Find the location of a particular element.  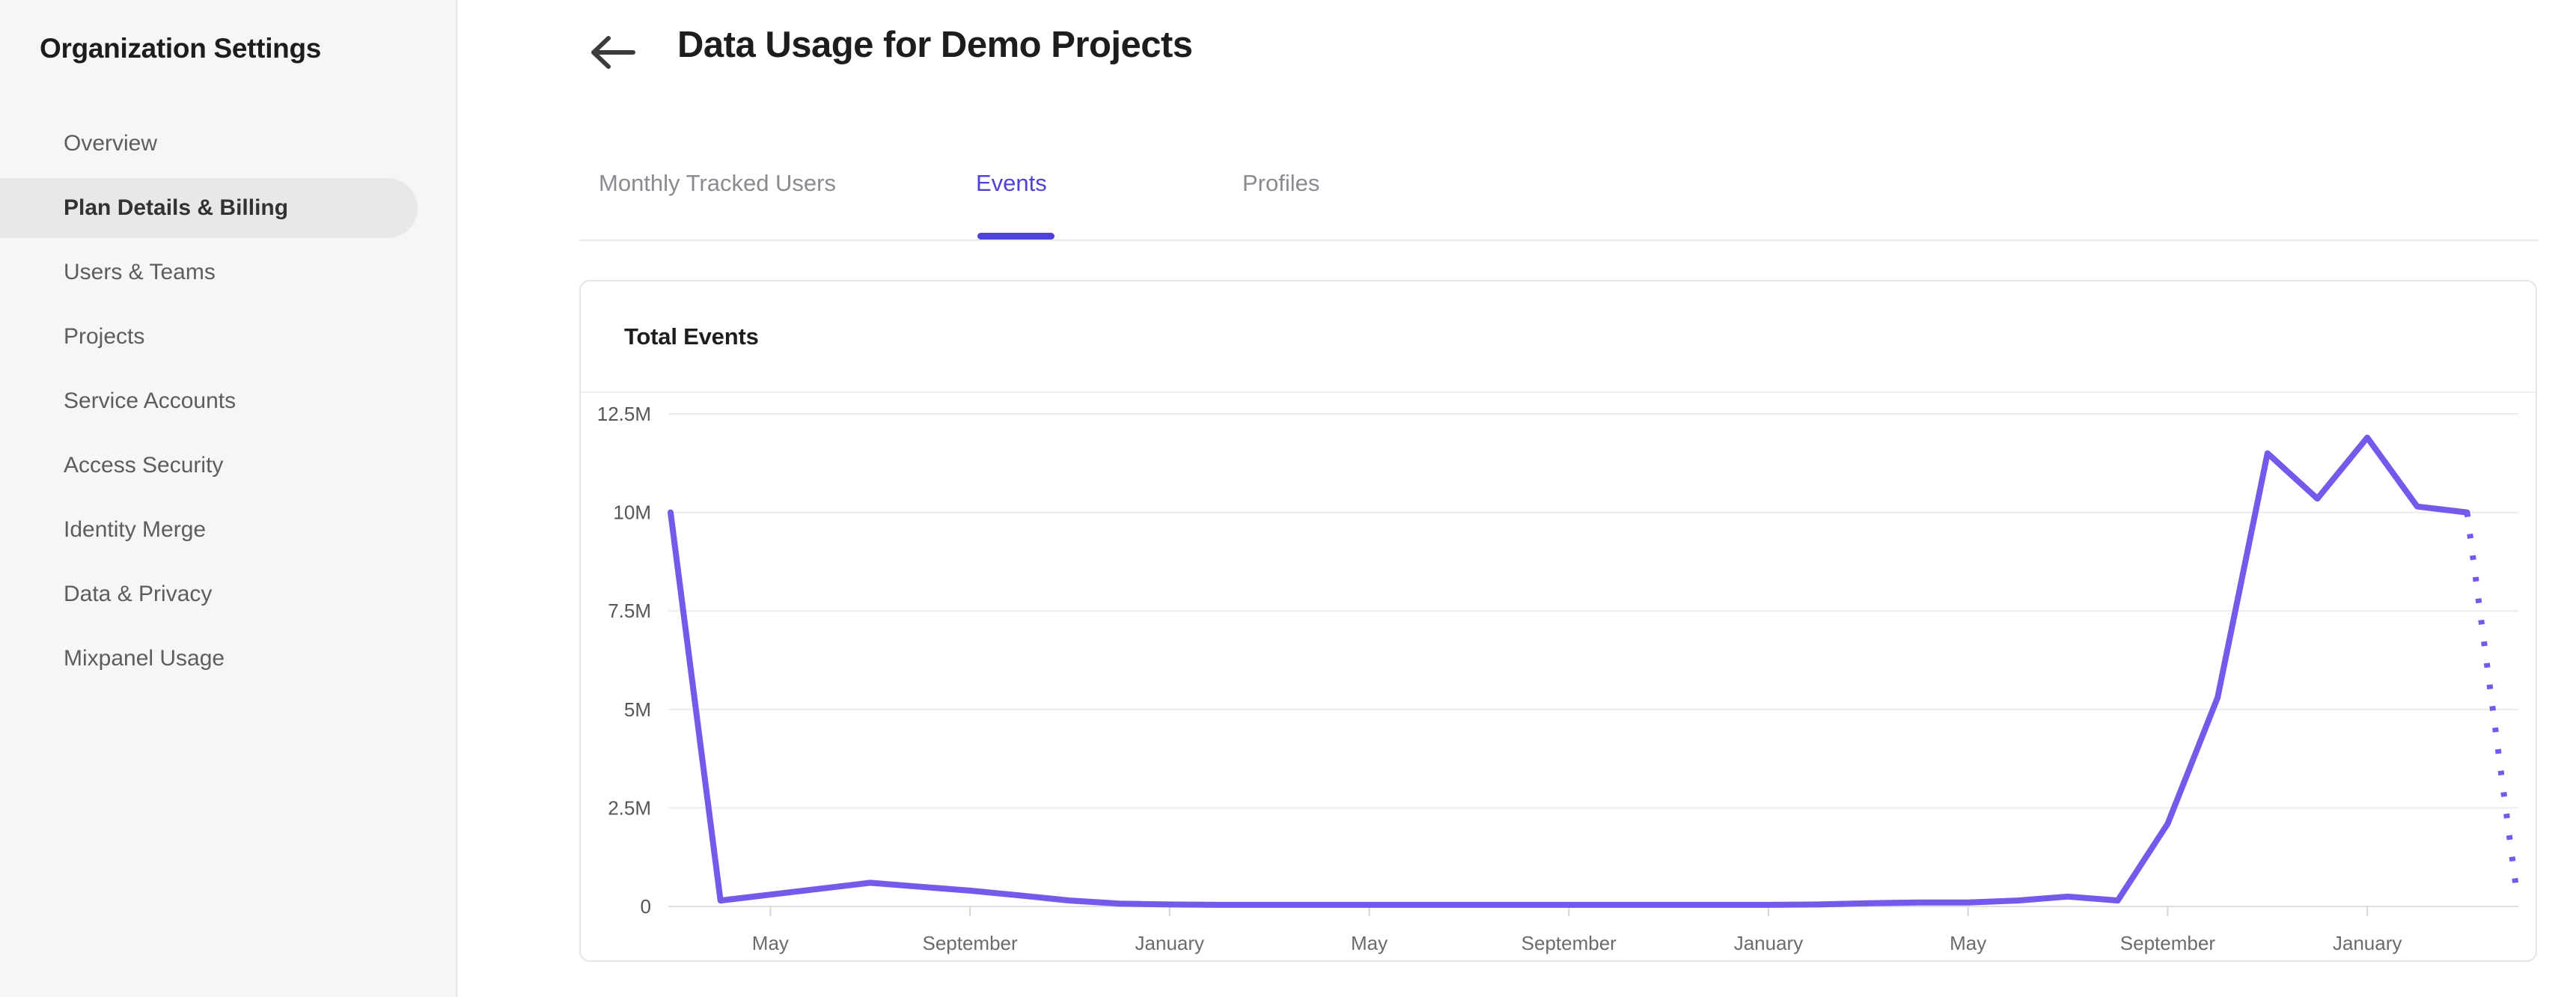

active-tab-underline is located at coordinates (1015, 237).